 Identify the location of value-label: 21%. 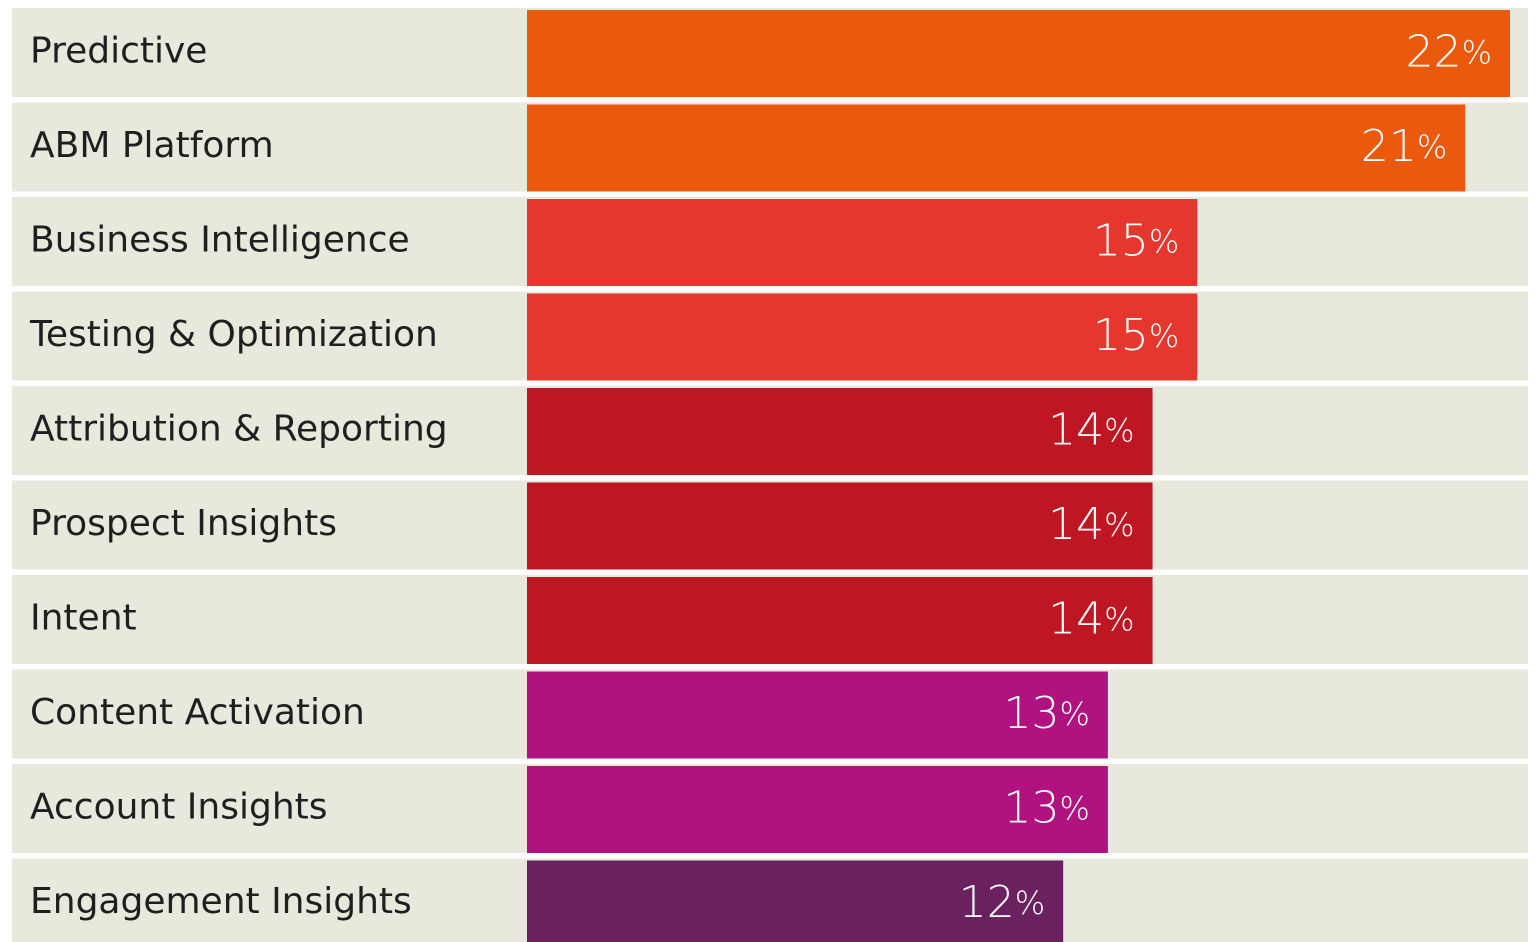
(1404, 146).